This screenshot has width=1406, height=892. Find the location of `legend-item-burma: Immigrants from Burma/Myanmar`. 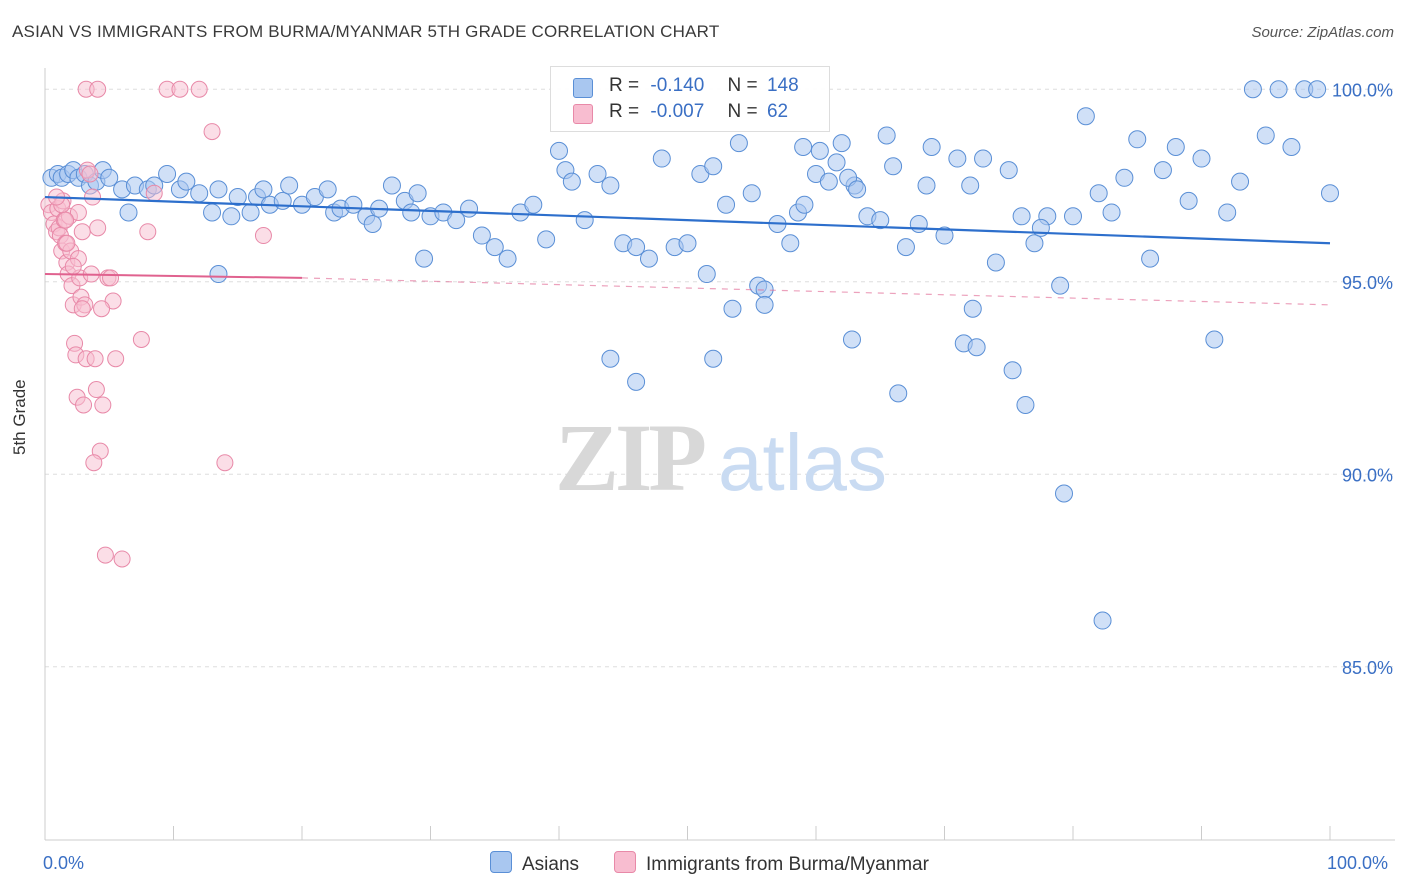

legend-item-burma: Immigrants from Burma/Myanmar is located at coordinates (771, 863).